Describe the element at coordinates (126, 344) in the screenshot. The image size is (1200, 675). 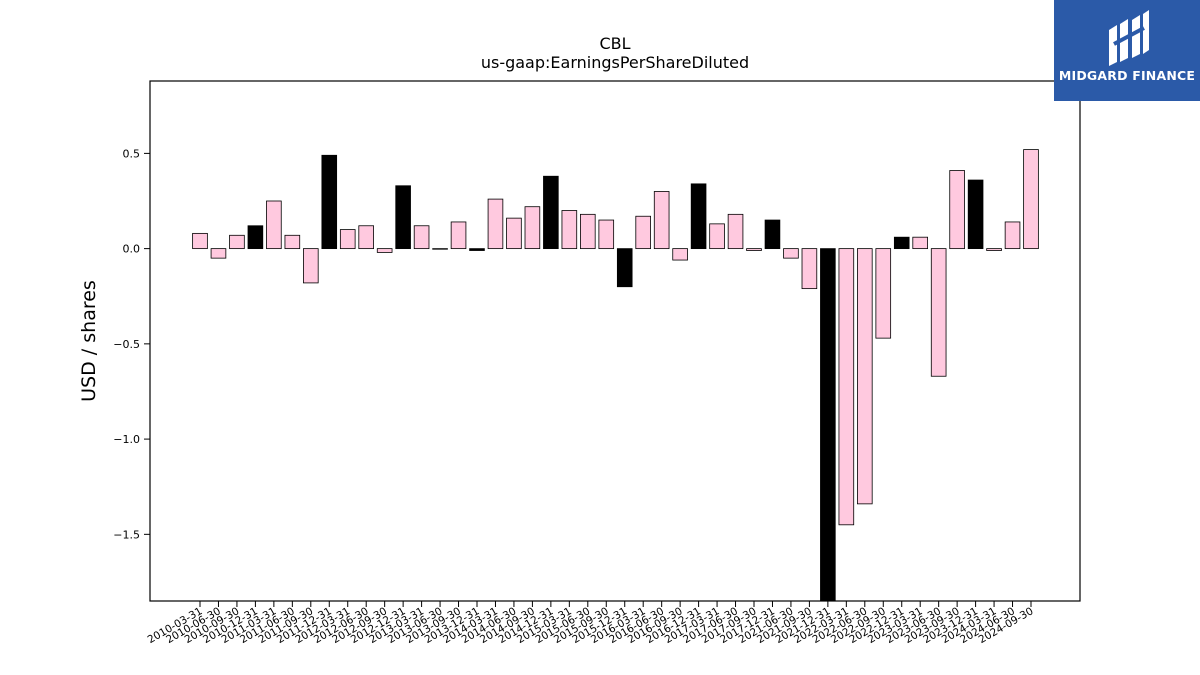
I see `y-tick-label: −0.5` at that location.